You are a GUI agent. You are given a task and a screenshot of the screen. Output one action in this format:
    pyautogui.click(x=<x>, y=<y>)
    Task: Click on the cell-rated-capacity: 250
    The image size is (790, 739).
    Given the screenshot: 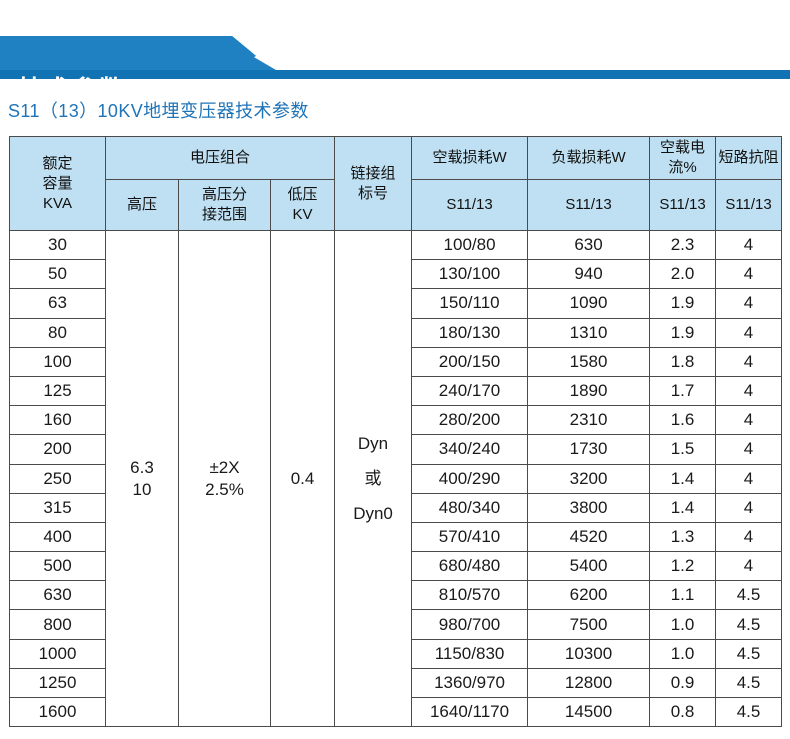 What is the action you would take?
    pyautogui.click(x=57, y=478)
    